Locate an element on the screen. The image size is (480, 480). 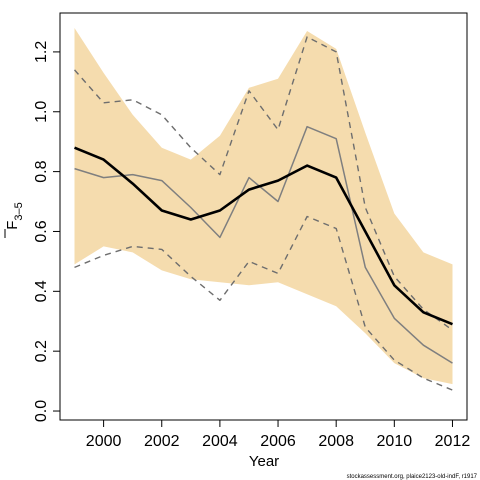
y-tick-label: 0.4 is located at coordinates (41, 291).